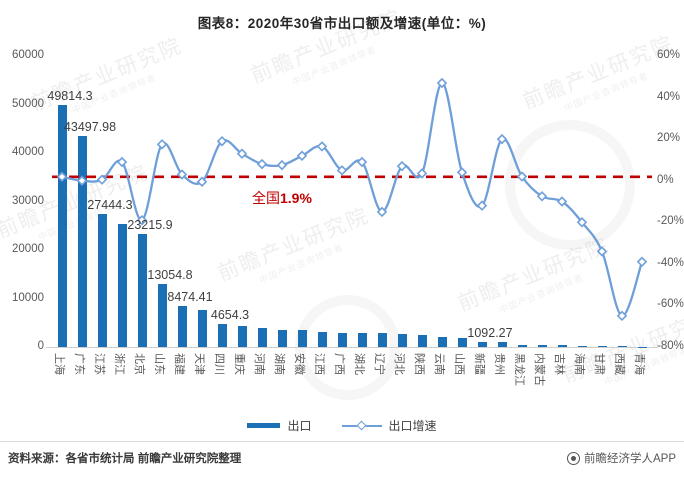 This screenshot has height=478, width=684. Describe the element at coordinates (412, 426) in the screenshot. I see `legend-label-growth: 出口增速` at that location.